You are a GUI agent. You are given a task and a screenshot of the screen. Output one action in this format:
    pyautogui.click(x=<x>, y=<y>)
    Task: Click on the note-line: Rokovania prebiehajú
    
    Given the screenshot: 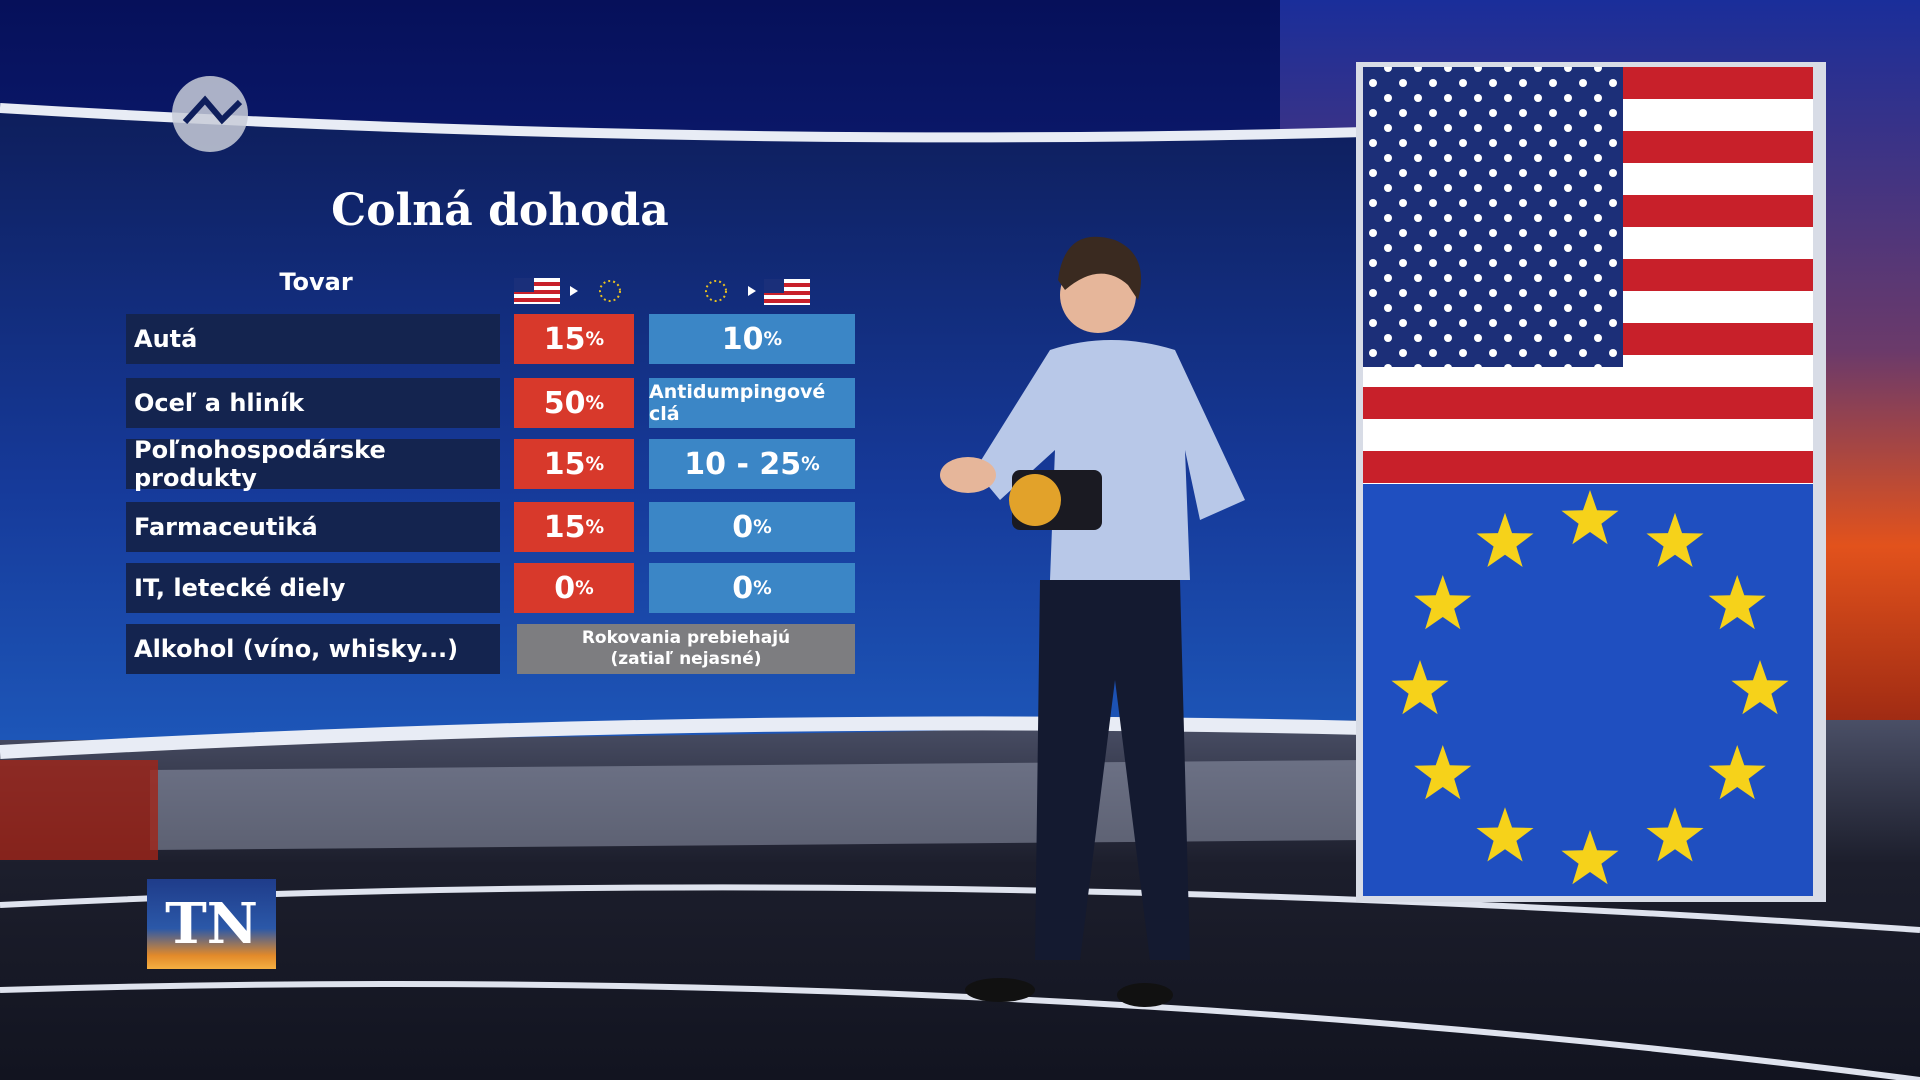 What is the action you would take?
    pyautogui.click(x=686, y=638)
    